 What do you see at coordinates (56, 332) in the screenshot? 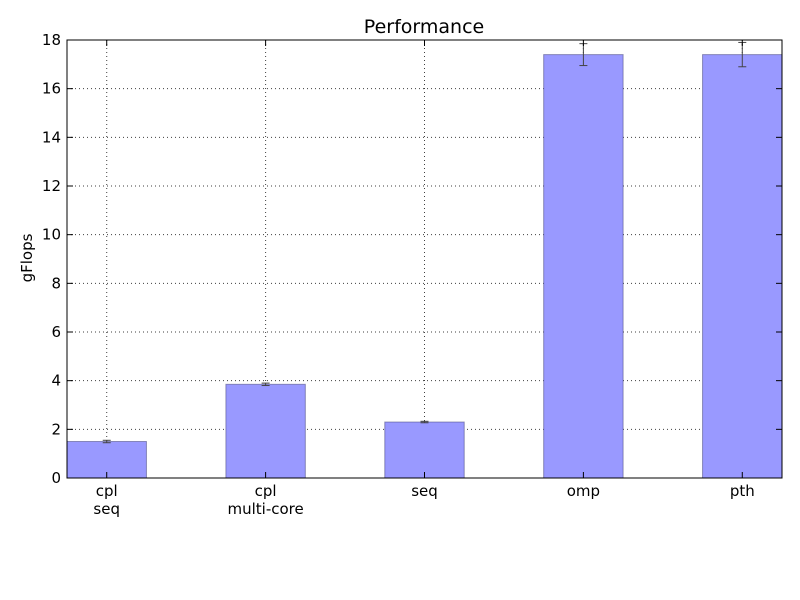
I see `y-tick-label: 6` at bounding box center [56, 332].